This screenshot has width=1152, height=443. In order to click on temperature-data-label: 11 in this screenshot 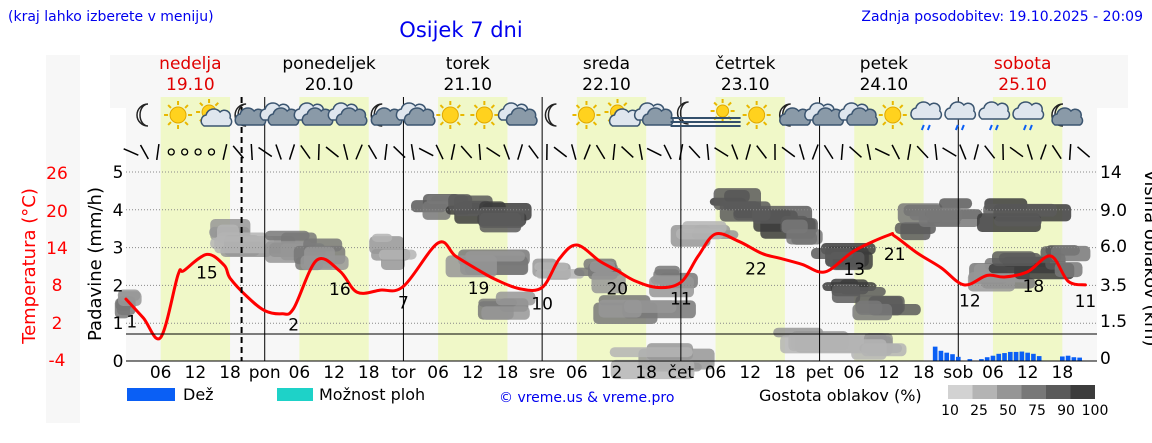, I will do `click(1086, 302)`.